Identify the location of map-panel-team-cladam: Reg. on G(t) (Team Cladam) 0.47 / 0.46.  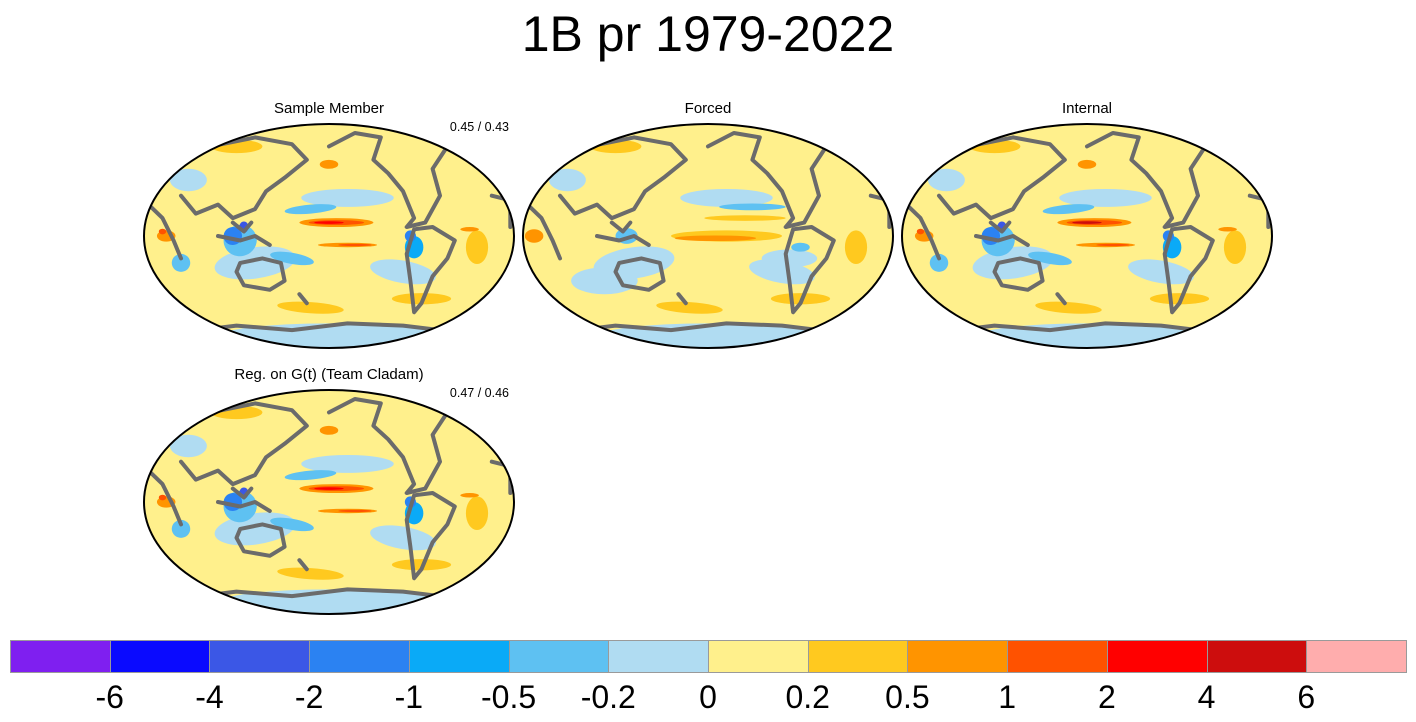
(329, 491).